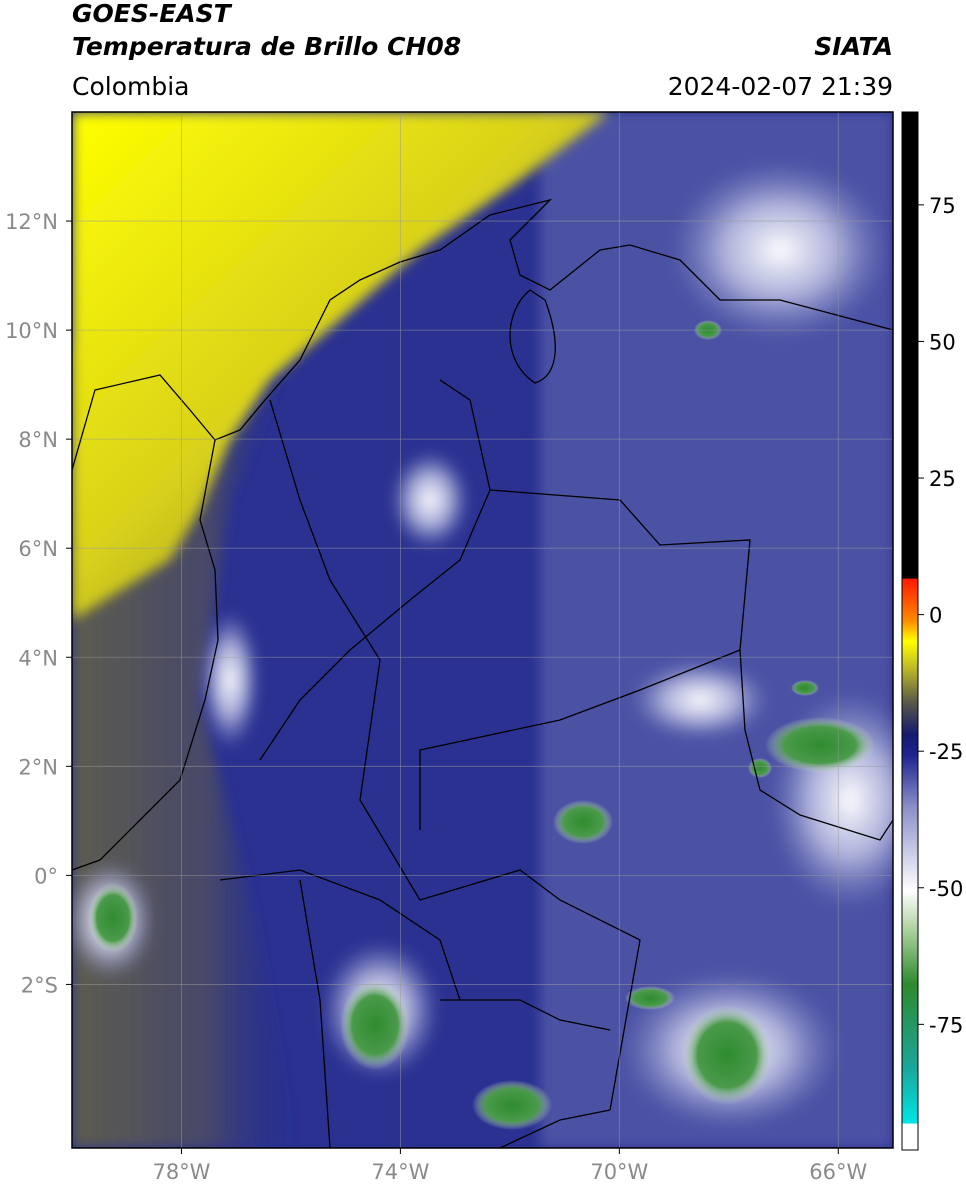 This screenshot has height=1190, width=966. Describe the element at coordinates (130, 86) in the screenshot. I see `region: Colombia` at that location.